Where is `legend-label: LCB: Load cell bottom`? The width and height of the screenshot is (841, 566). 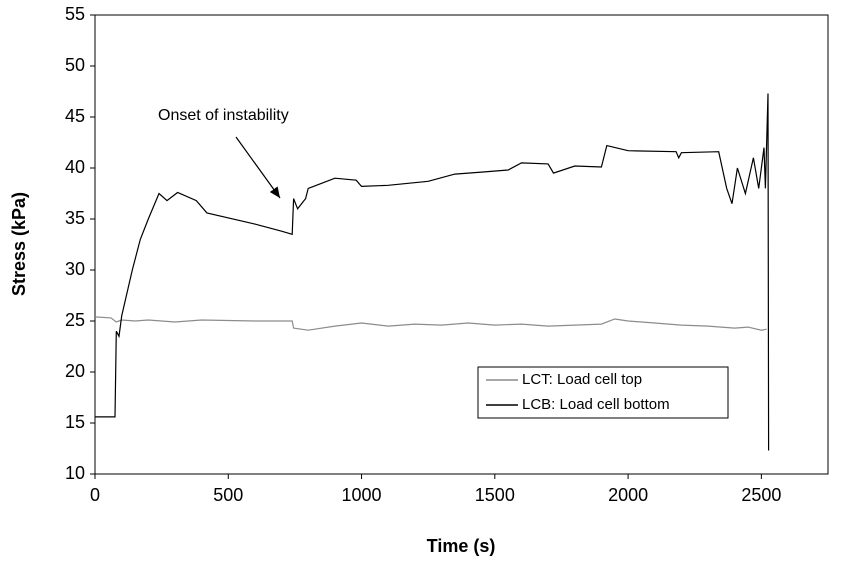 legend-label: LCB: Load cell bottom is located at coordinates (596, 404).